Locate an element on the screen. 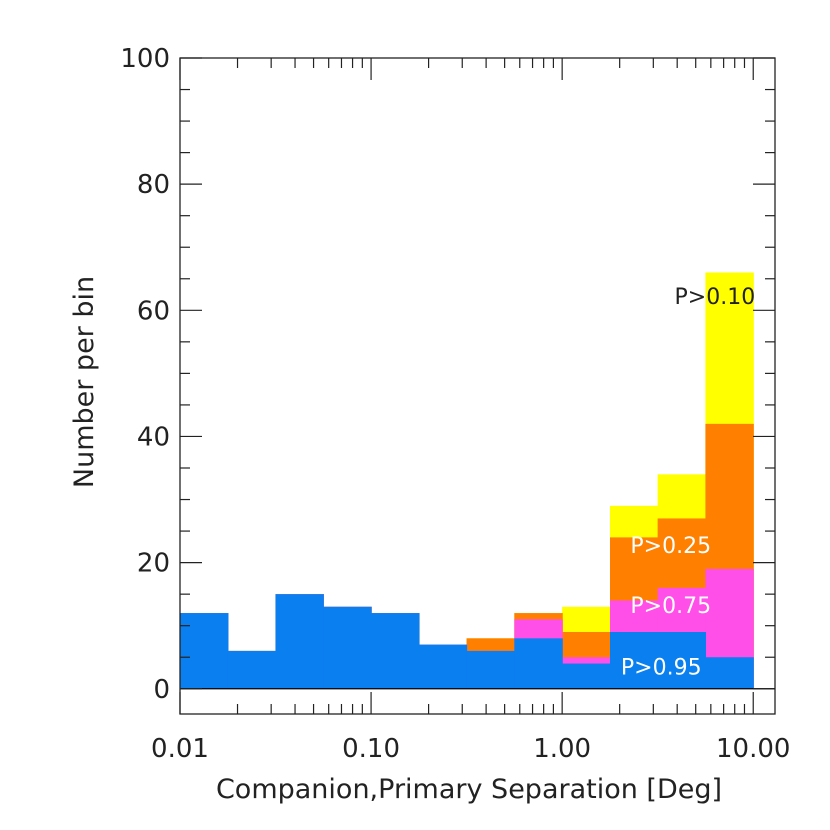 This screenshot has height=830, width=830. series-label-p095: P>0.95 is located at coordinates (661, 667).